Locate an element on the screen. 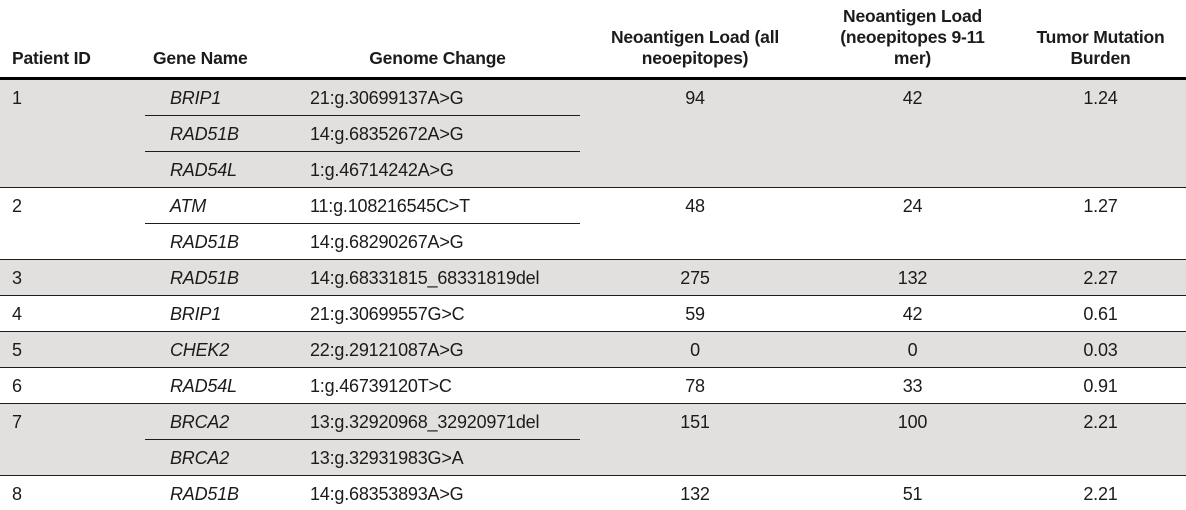 The height and width of the screenshot is (510, 1186). column-header-label: Patient ID is located at coordinates (51, 58).